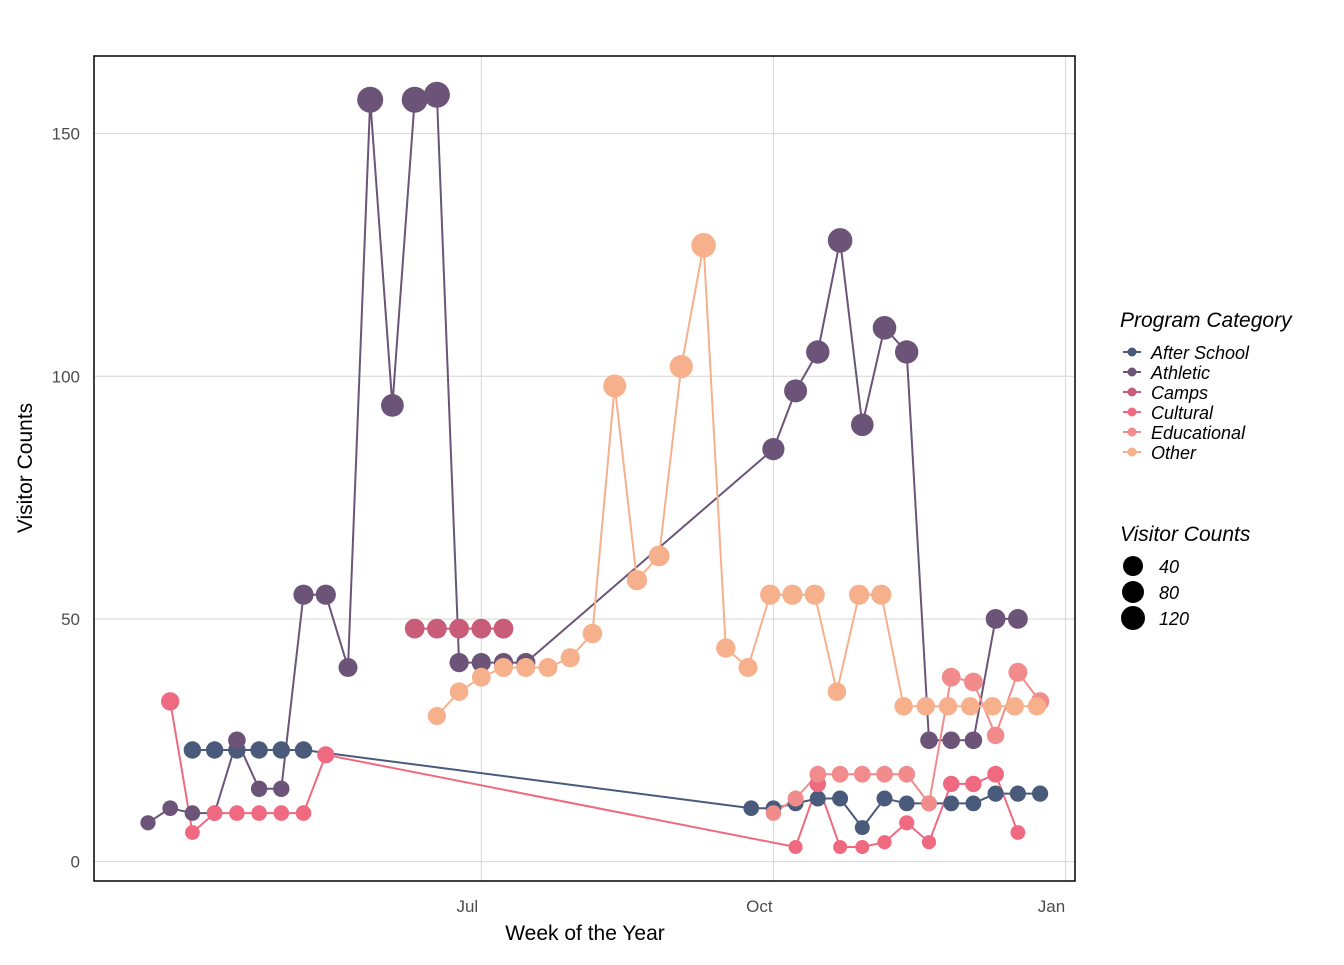 This screenshot has width=1344, height=965. What do you see at coordinates (759, 906) in the screenshot?
I see `x-tick-label: Oct` at bounding box center [759, 906].